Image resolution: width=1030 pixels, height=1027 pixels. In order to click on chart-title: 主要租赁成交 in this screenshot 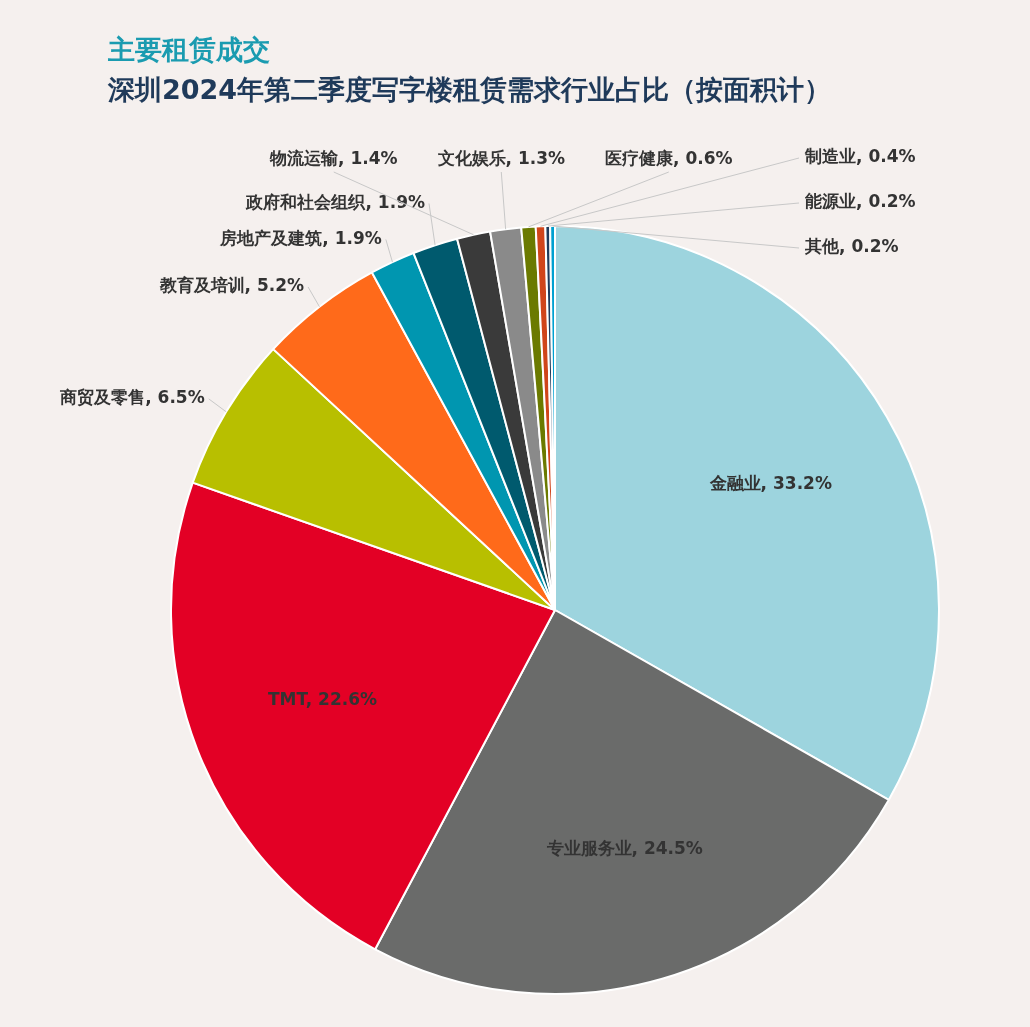, I will do `click(189, 50)`.